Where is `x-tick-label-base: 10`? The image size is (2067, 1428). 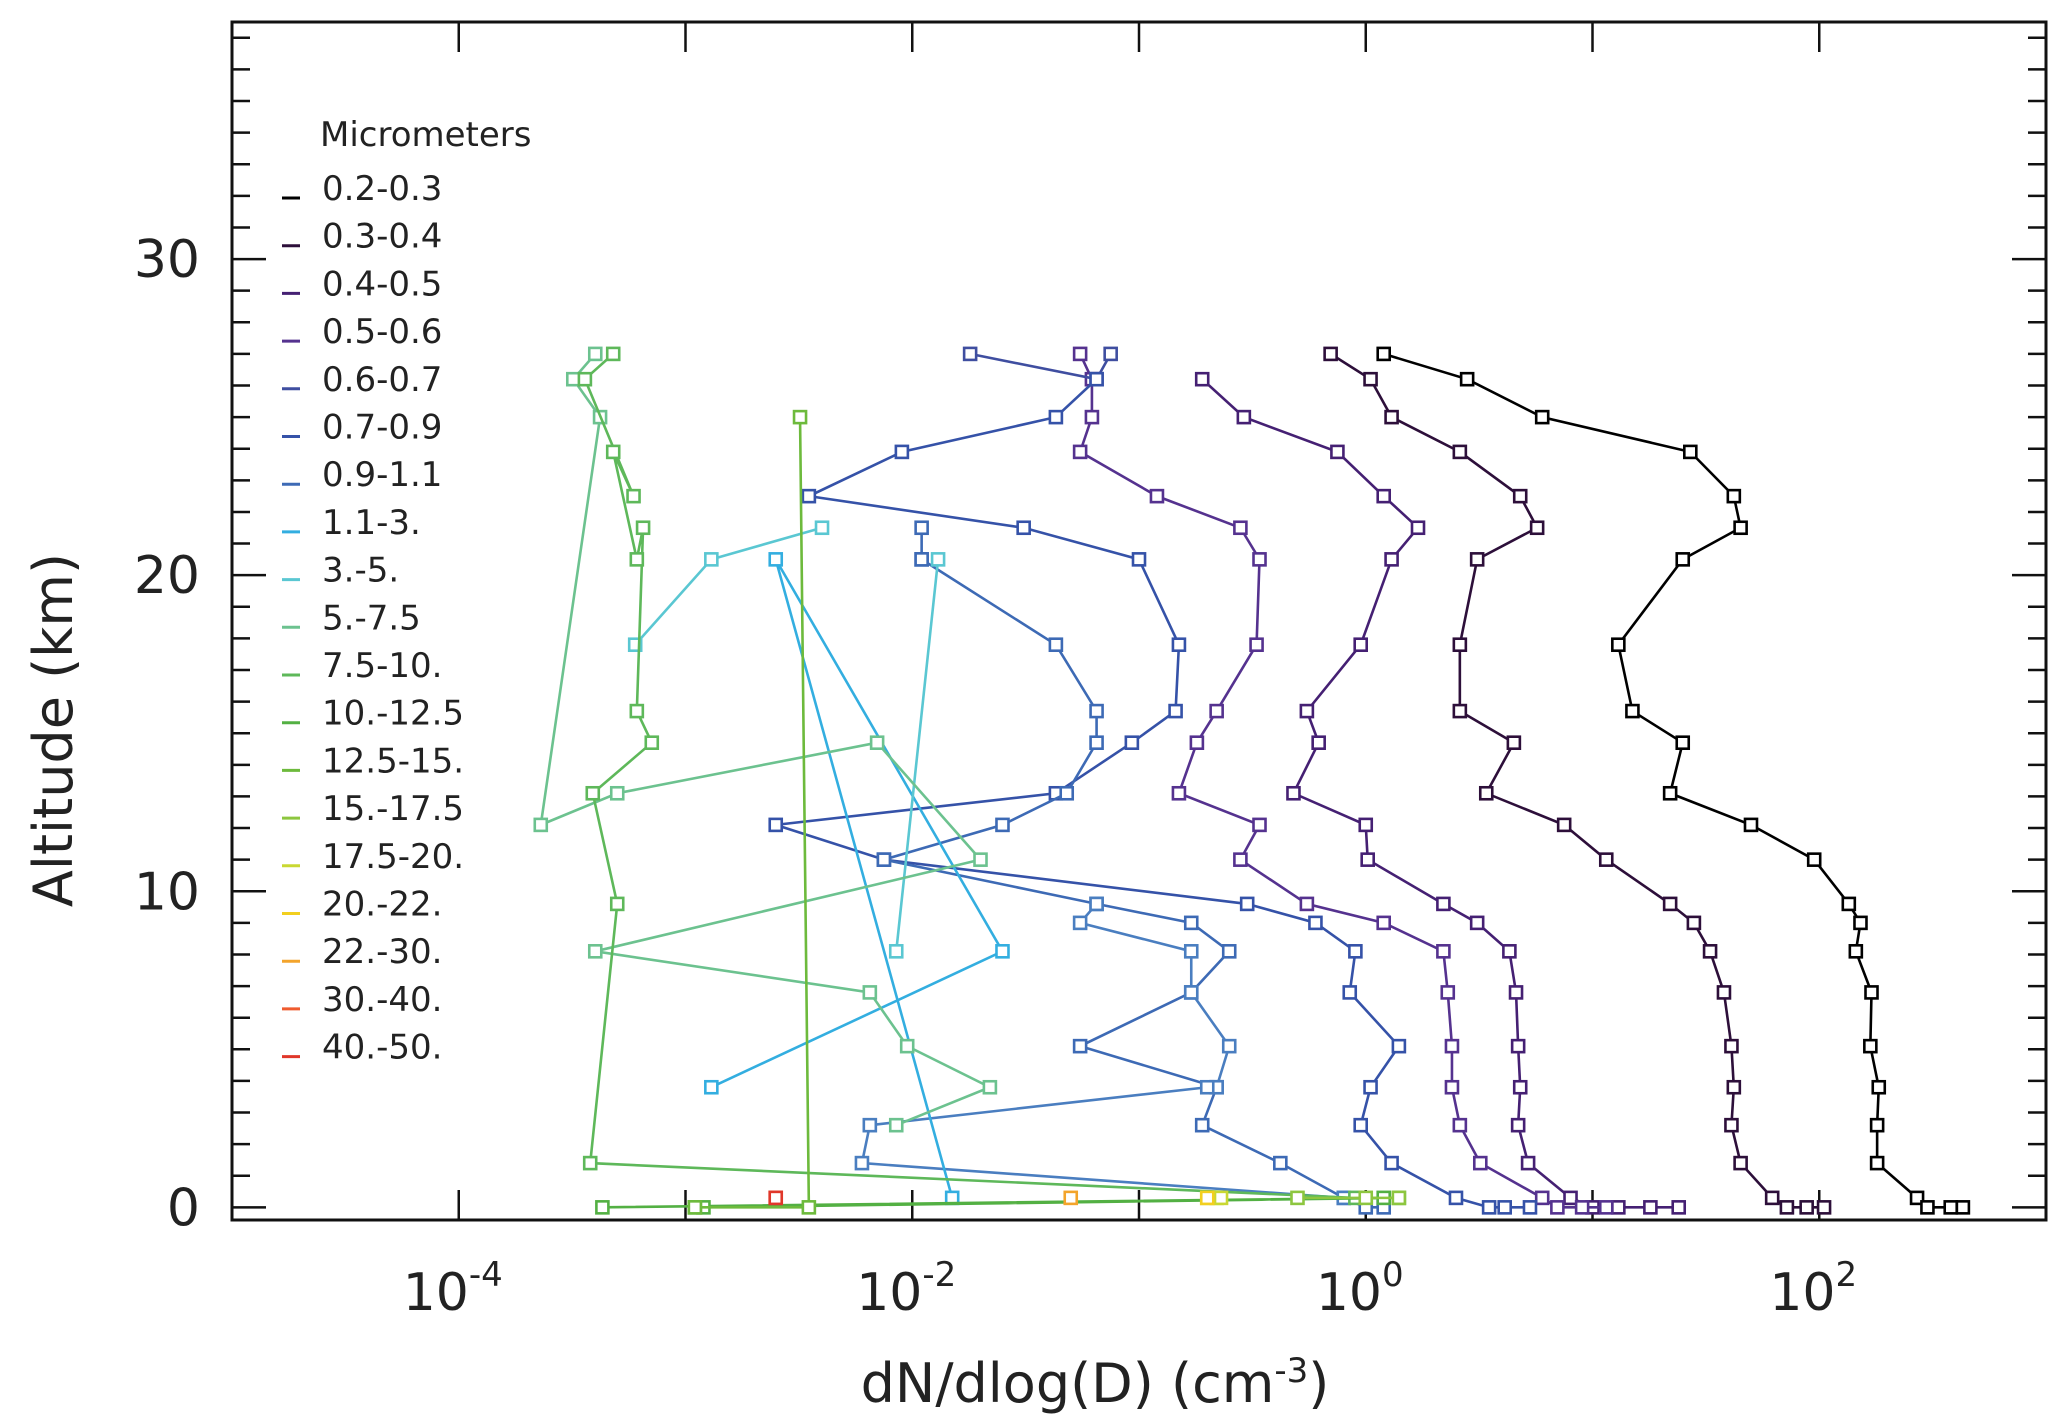 x-tick-label-base: 10 is located at coordinates (1802, 1293).